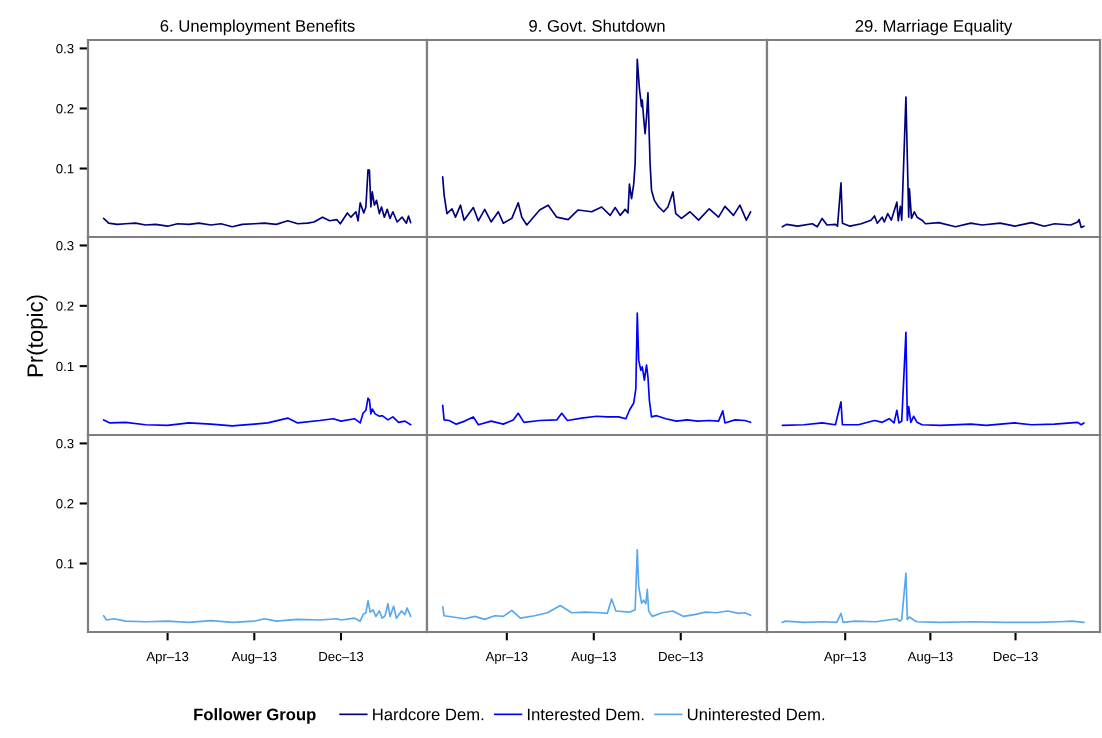  Describe the element at coordinates (257, 27) in the screenshot. I see `chart-title: 6. Unemployment Benefits` at that location.